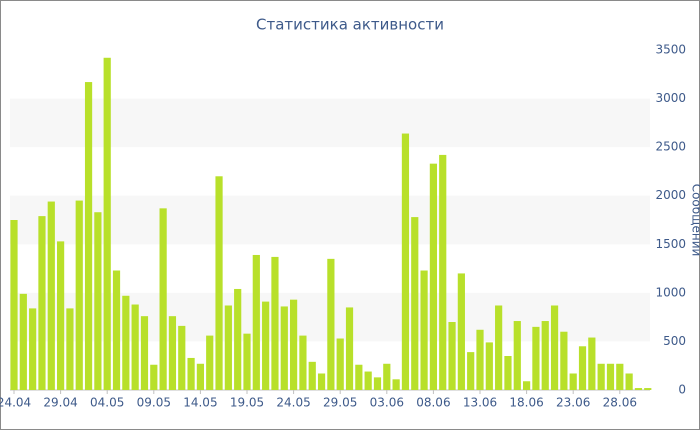 The width and height of the screenshot is (700, 430). I want to click on y-tick-label: 1000, so click(670, 292).